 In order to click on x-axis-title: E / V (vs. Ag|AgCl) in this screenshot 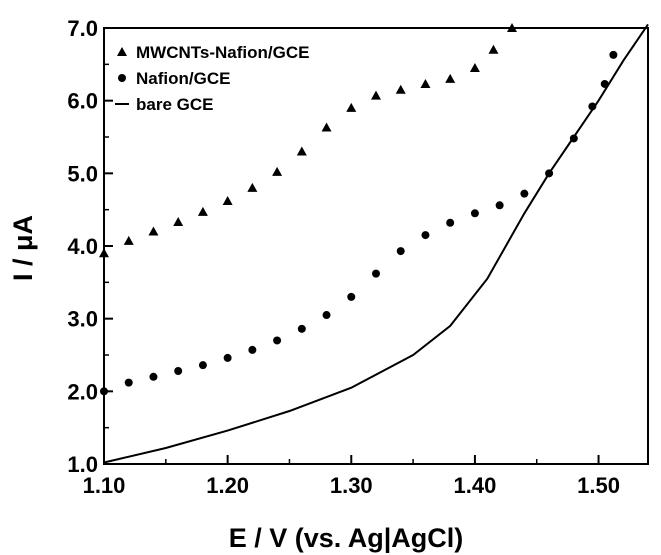, I will do `click(346, 538)`.